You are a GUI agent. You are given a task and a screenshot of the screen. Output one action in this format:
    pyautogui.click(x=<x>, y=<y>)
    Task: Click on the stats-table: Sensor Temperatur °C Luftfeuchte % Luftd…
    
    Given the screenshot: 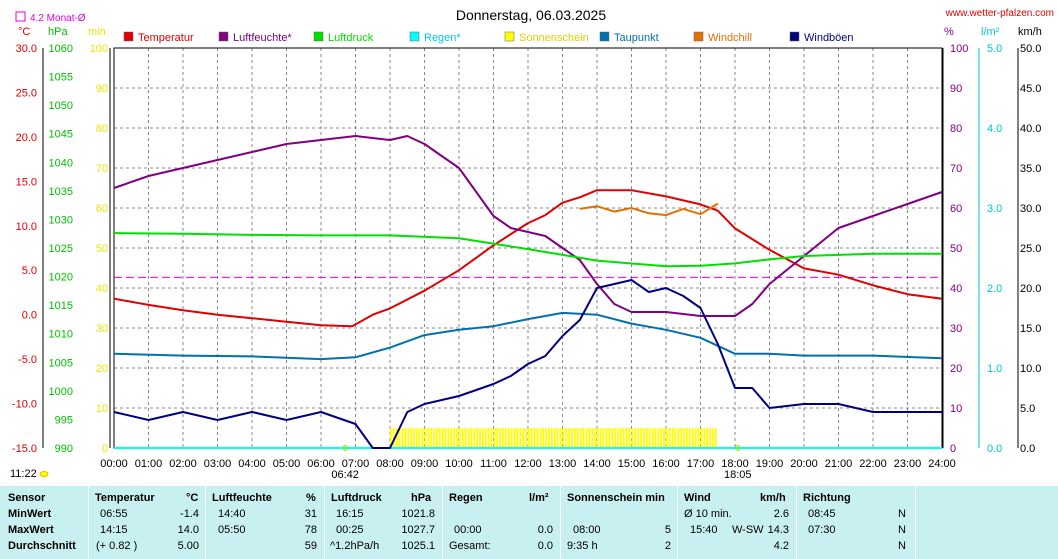 What is the action you would take?
    pyautogui.click(x=529, y=522)
    